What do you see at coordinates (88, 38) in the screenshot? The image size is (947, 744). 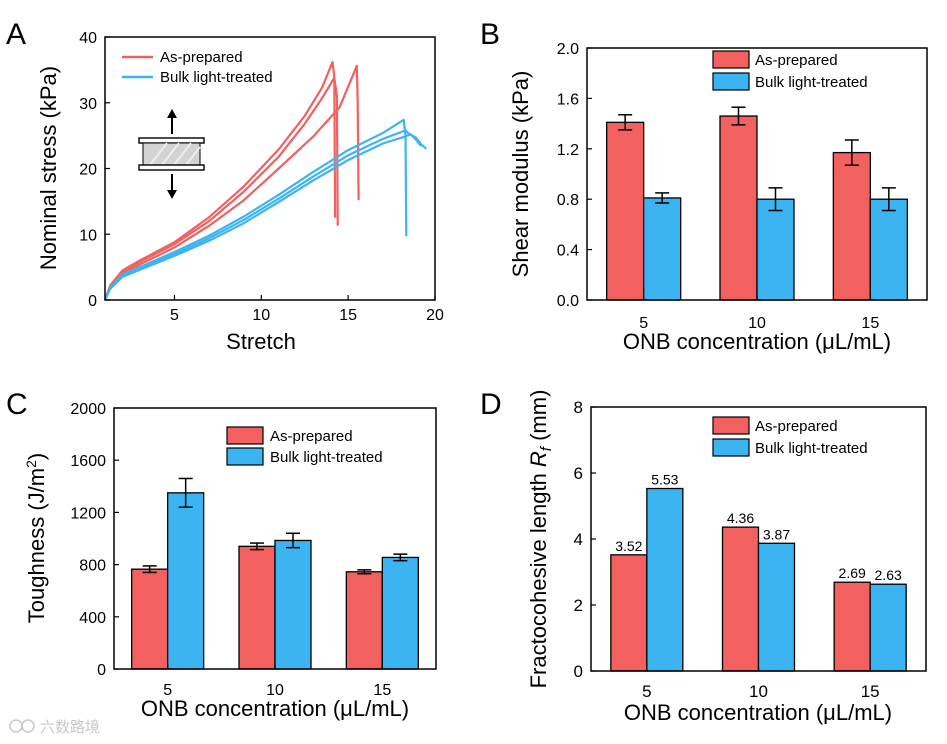 I see `y-tick-label-a: 40` at bounding box center [88, 38].